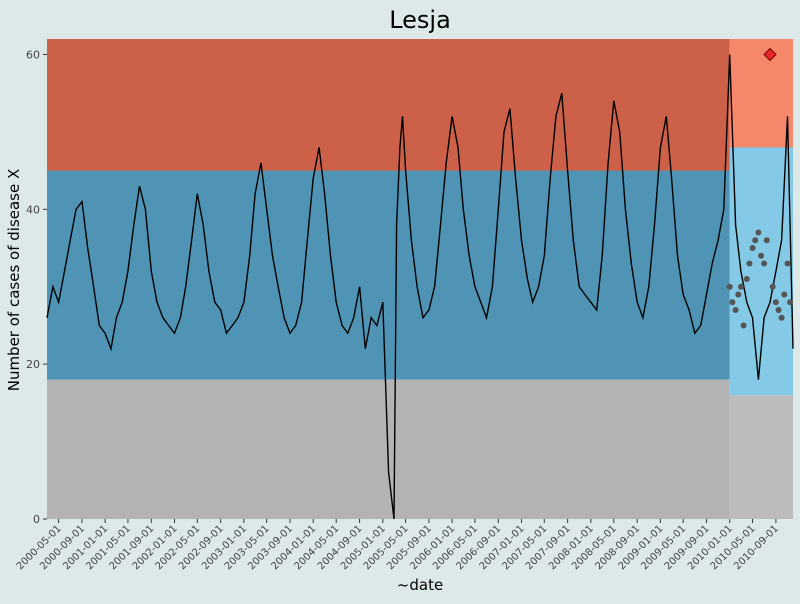 This screenshot has height=604, width=800. I want to click on y-tick-label: 0, so click(36, 519).